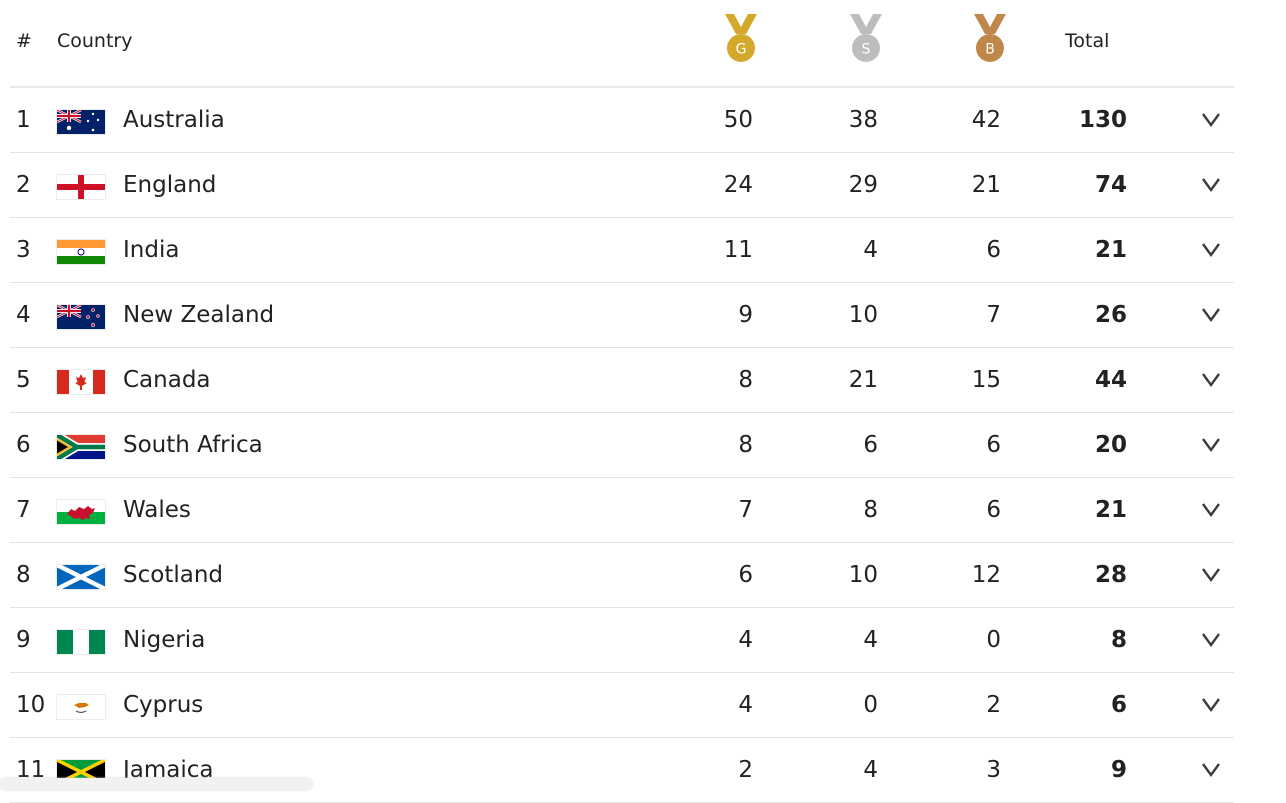 The width and height of the screenshot is (1286, 803). What do you see at coordinates (1110, 185) in the screenshot?
I see `total-count: 74` at bounding box center [1110, 185].